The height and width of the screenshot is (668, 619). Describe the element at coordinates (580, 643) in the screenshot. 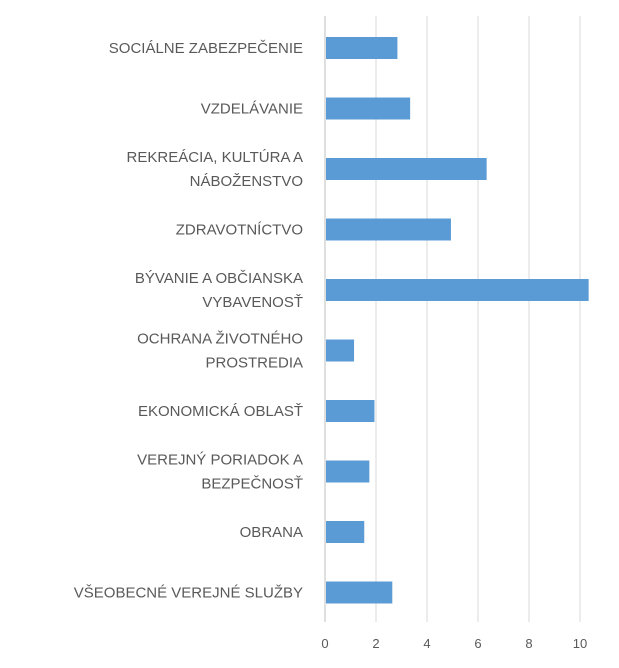

I see `x-tick-label: 10` at that location.